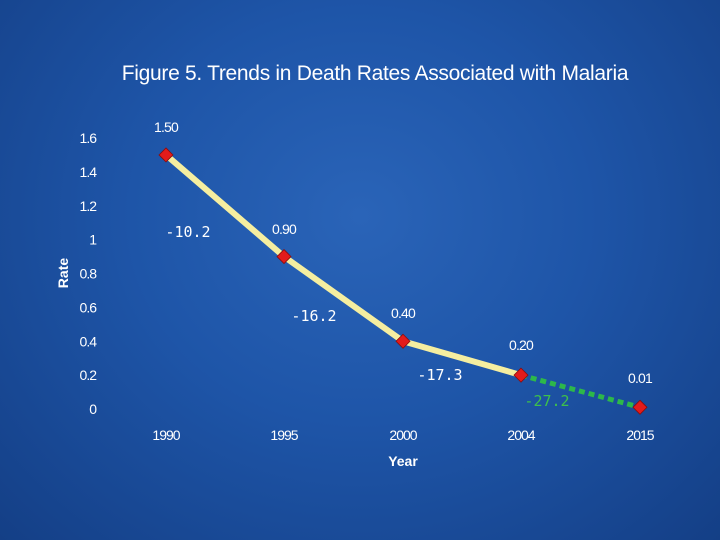 The width and height of the screenshot is (720, 540). I want to click on data-label: 0.20, so click(521, 345).